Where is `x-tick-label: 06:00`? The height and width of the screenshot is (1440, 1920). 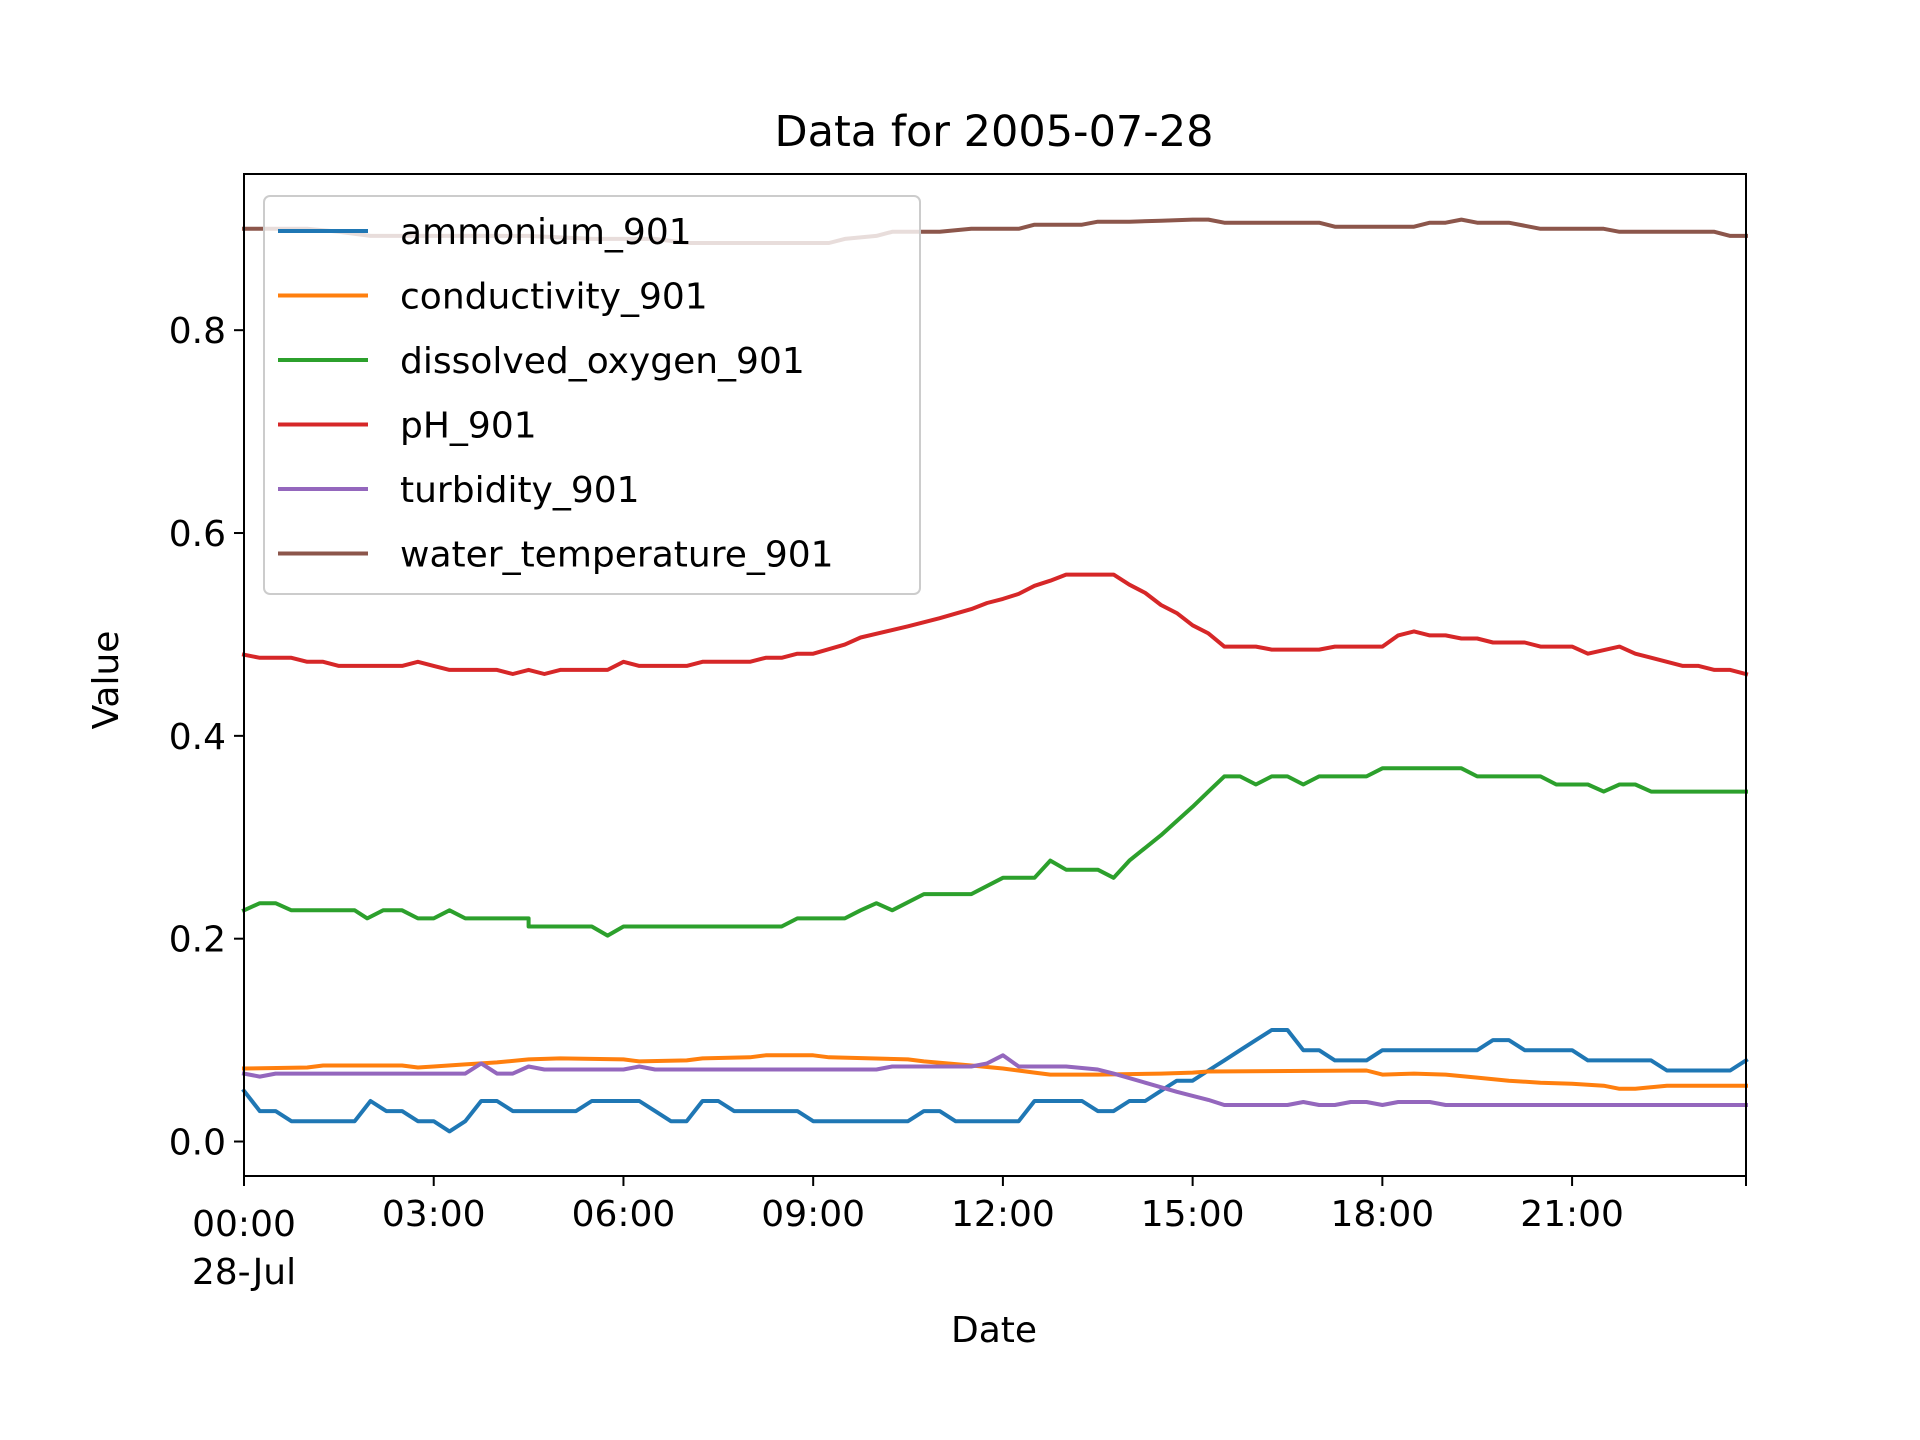 x-tick-label: 06:00 is located at coordinates (624, 1214).